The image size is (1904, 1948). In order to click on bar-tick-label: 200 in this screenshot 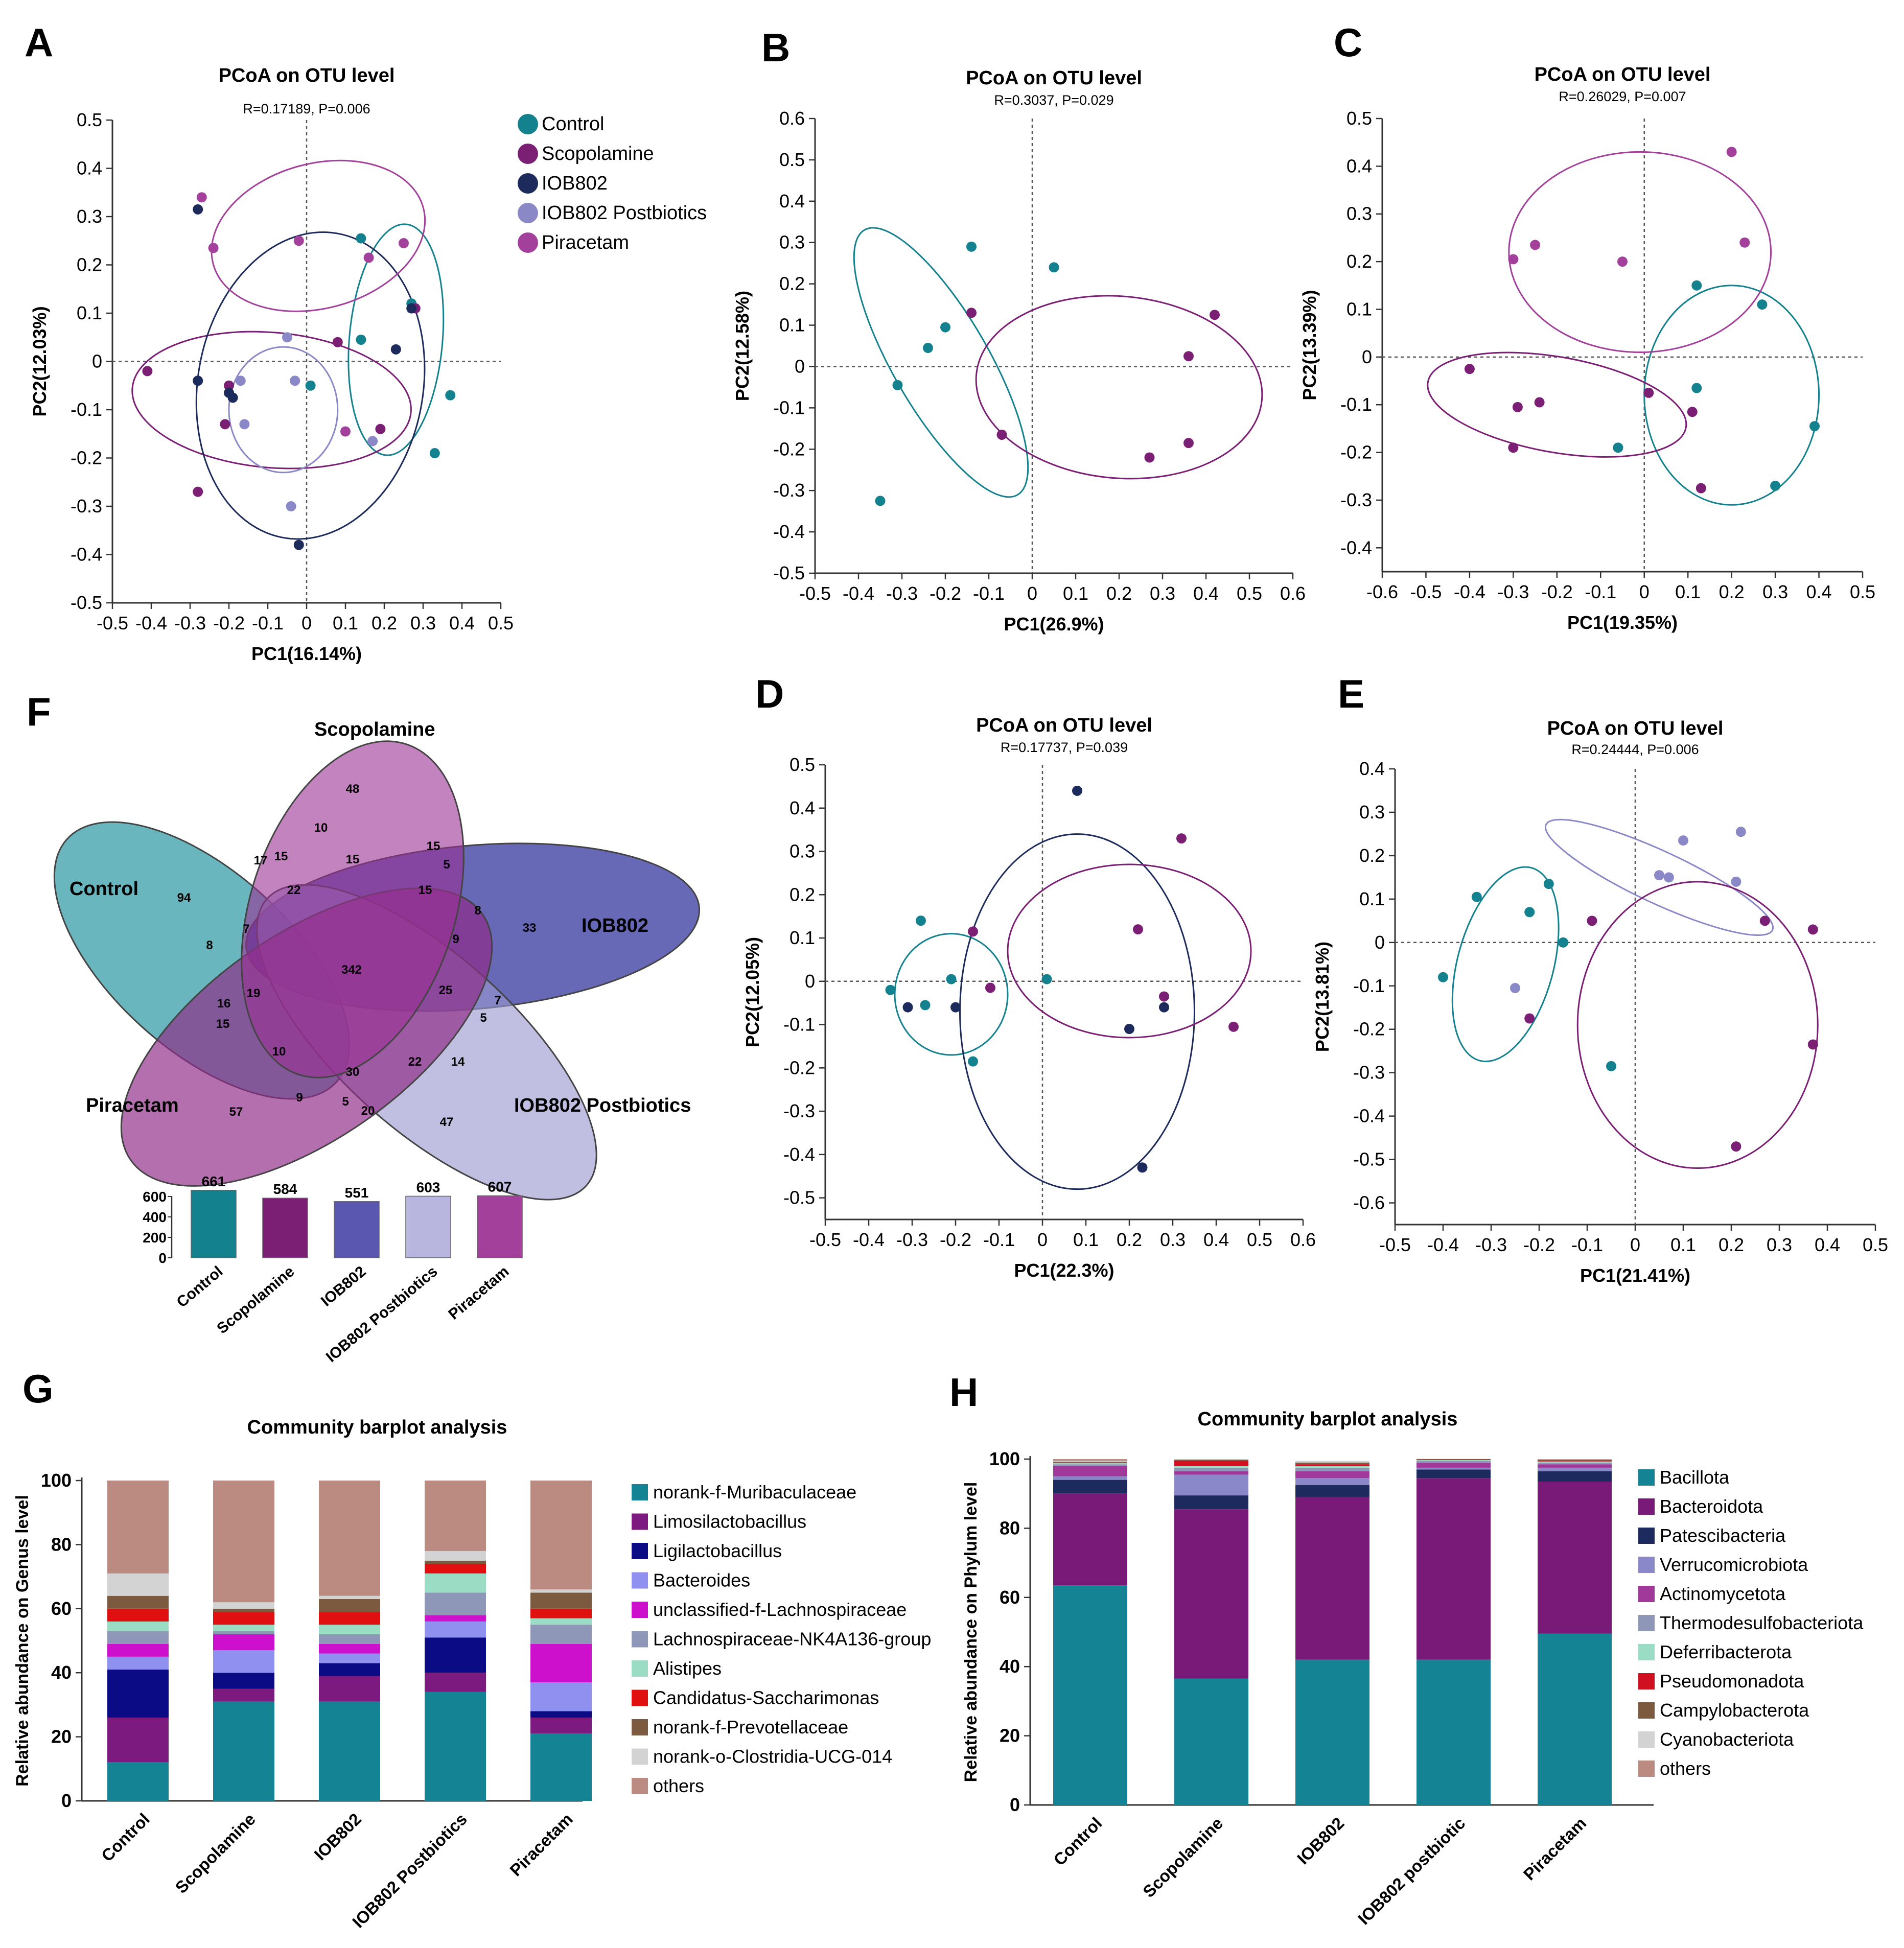, I will do `click(155, 1238)`.